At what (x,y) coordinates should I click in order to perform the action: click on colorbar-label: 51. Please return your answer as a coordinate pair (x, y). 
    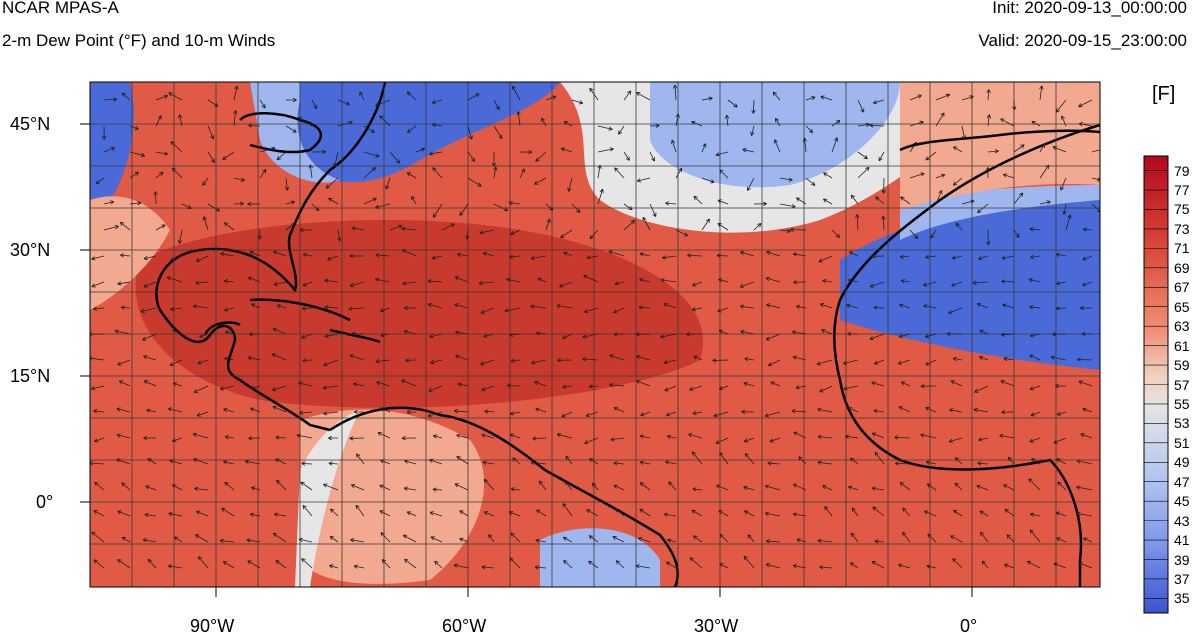
    Looking at the image, I should click on (1182, 442).